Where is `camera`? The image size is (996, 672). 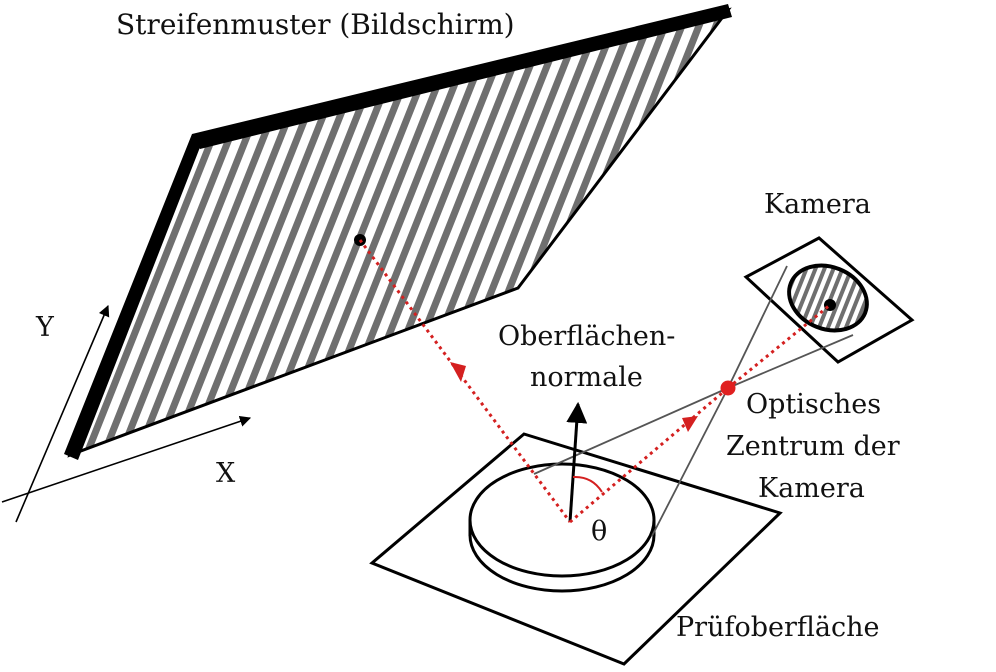
camera is located at coordinates (822, 300).